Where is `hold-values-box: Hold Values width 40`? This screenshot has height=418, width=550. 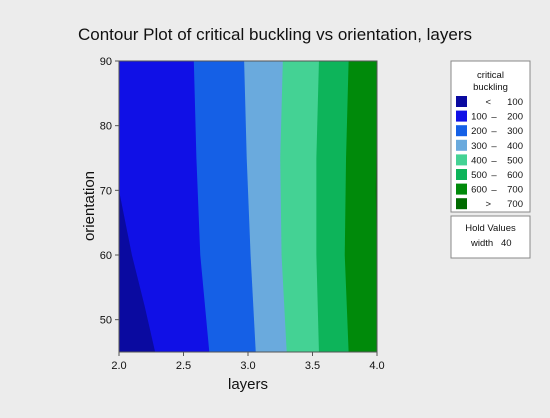 hold-values-box: Hold Values width 40 is located at coordinates (490, 237).